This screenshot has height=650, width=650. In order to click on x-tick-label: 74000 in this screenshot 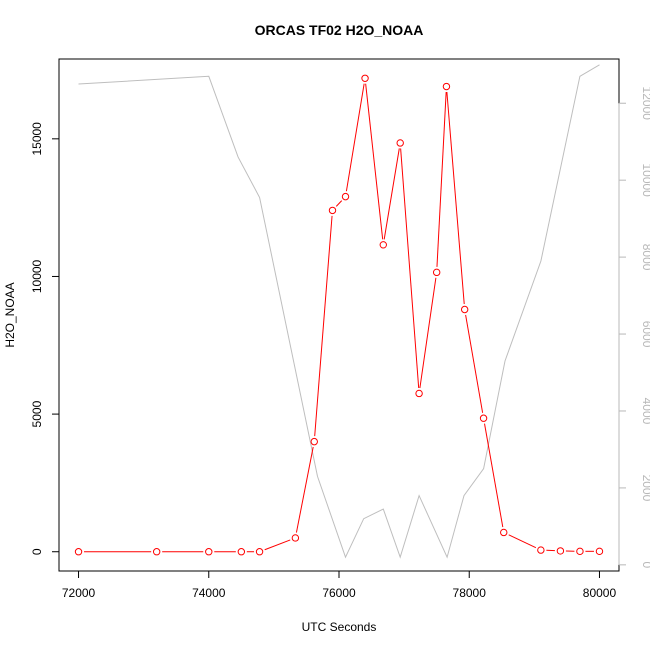, I will do `click(209, 593)`.